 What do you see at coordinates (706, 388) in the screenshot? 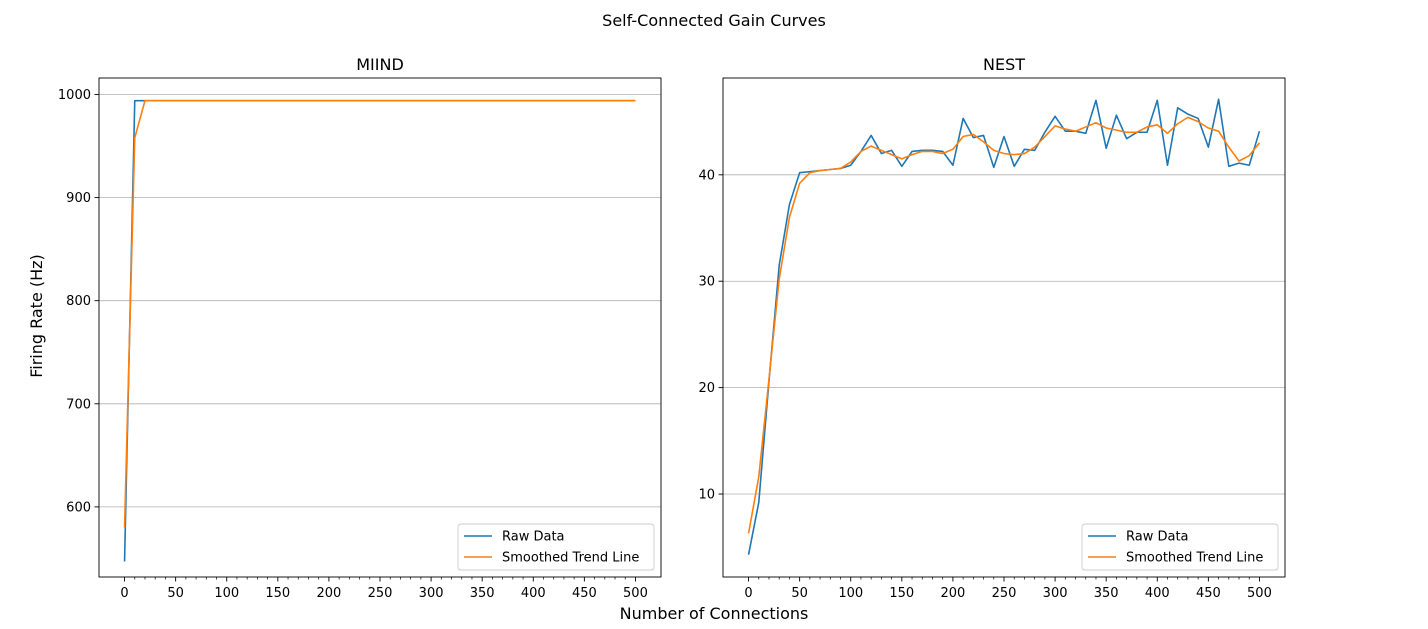
I see `nest-y-tick-label: 20` at bounding box center [706, 388].